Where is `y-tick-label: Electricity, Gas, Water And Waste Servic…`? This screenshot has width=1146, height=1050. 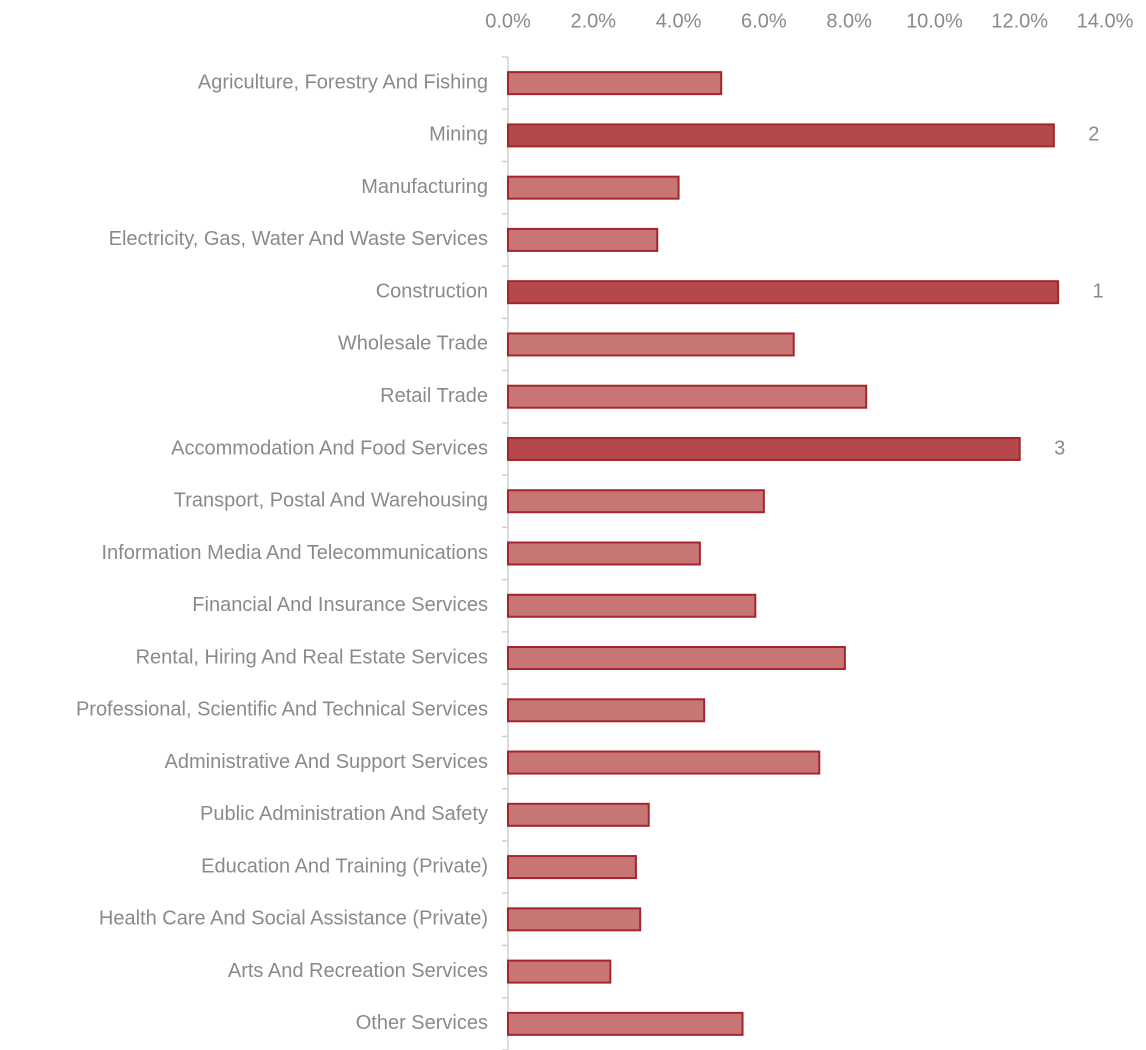 y-tick-label: Electricity, Gas, Water And Waste Servic… is located at coordinates (298, 239).